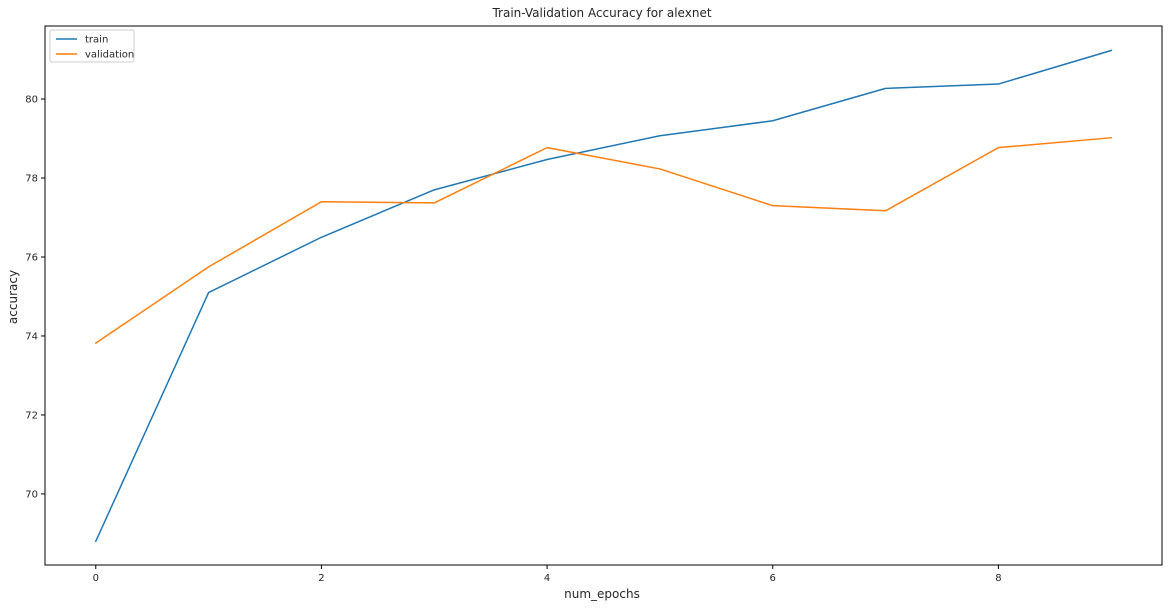 The image size is (1170, 608). What do you see at coordinates (31, 336) in the screenshot?
I see `y-tick-label: 74` at bounding box center [31, 336].